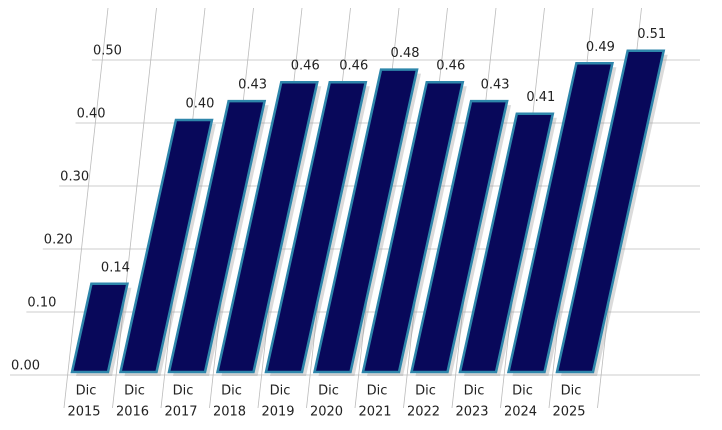 The height and width of the screenshot is (430, 722). What do you see at coordinates (471, 412) in the screenshot?
I see `x-tick-label: 2023` at bounding box center [471, 412].